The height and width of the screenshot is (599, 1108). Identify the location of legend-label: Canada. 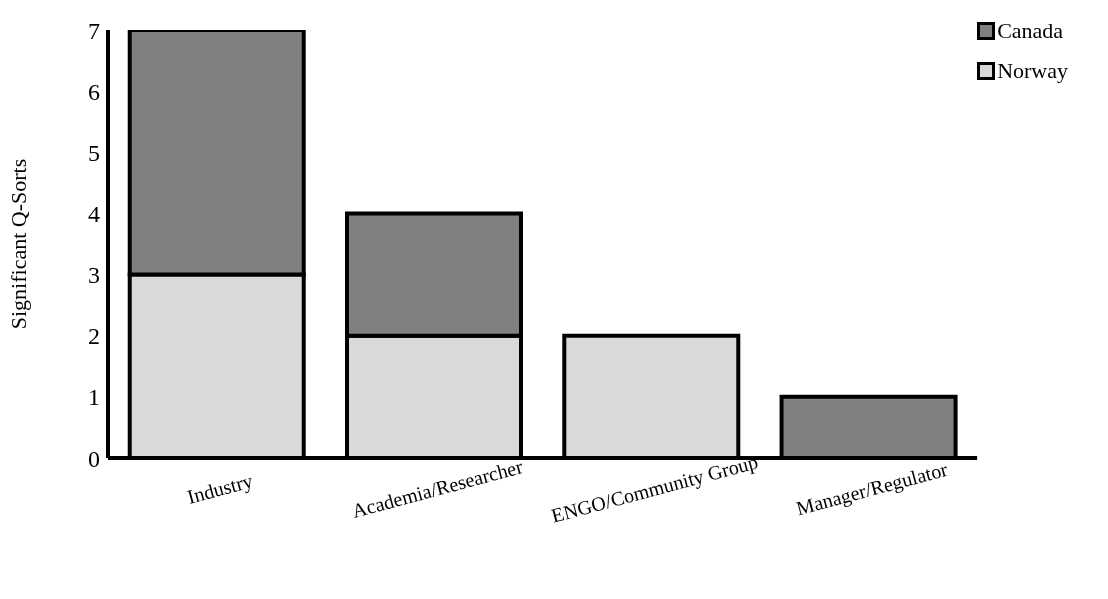
(1030, 31).